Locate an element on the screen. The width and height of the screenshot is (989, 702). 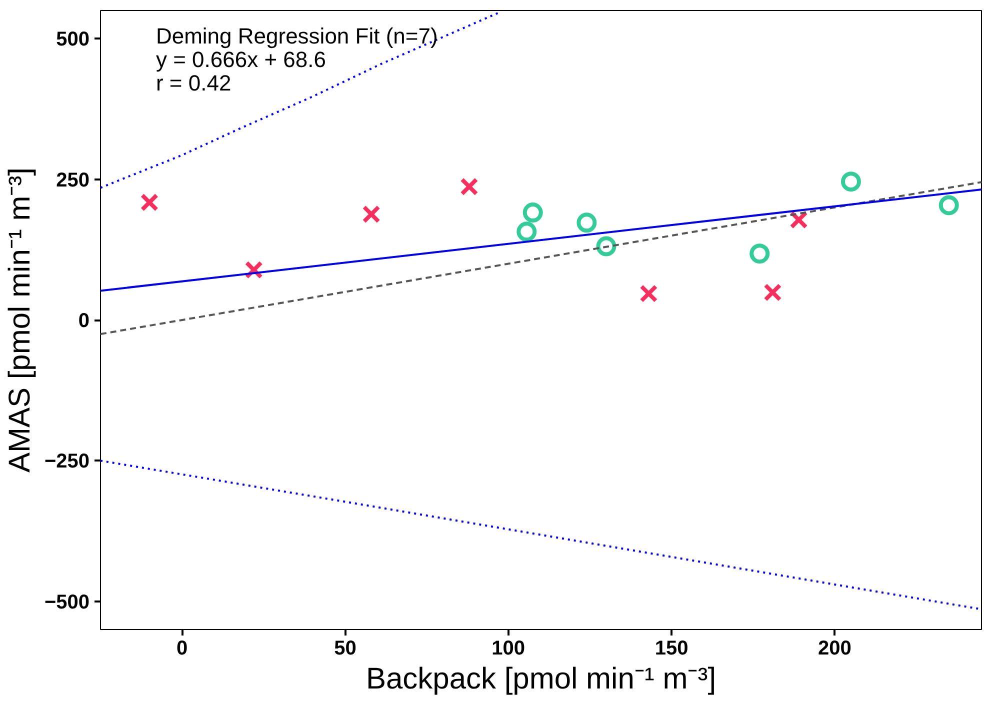
y-tick-label: 250 is located at coordinates (73, 180).